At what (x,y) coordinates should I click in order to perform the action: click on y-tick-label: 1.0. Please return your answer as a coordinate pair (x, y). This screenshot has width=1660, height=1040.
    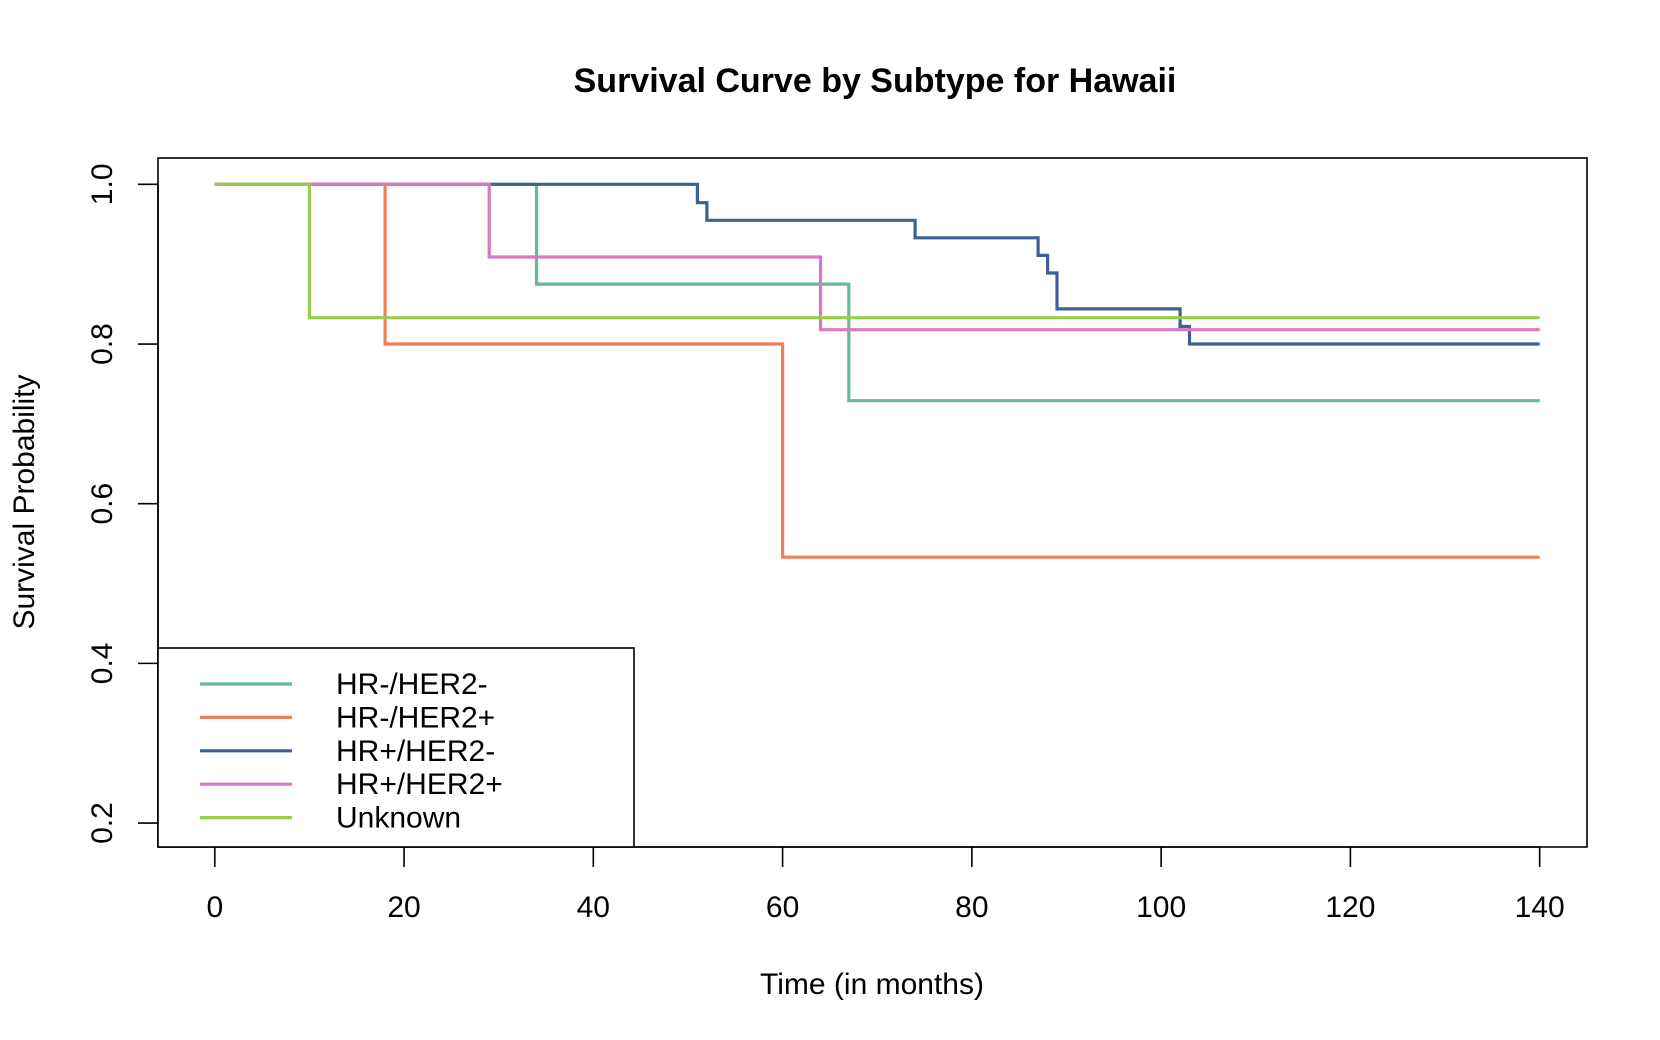
    Looking at the image, I should click on (102, 184).